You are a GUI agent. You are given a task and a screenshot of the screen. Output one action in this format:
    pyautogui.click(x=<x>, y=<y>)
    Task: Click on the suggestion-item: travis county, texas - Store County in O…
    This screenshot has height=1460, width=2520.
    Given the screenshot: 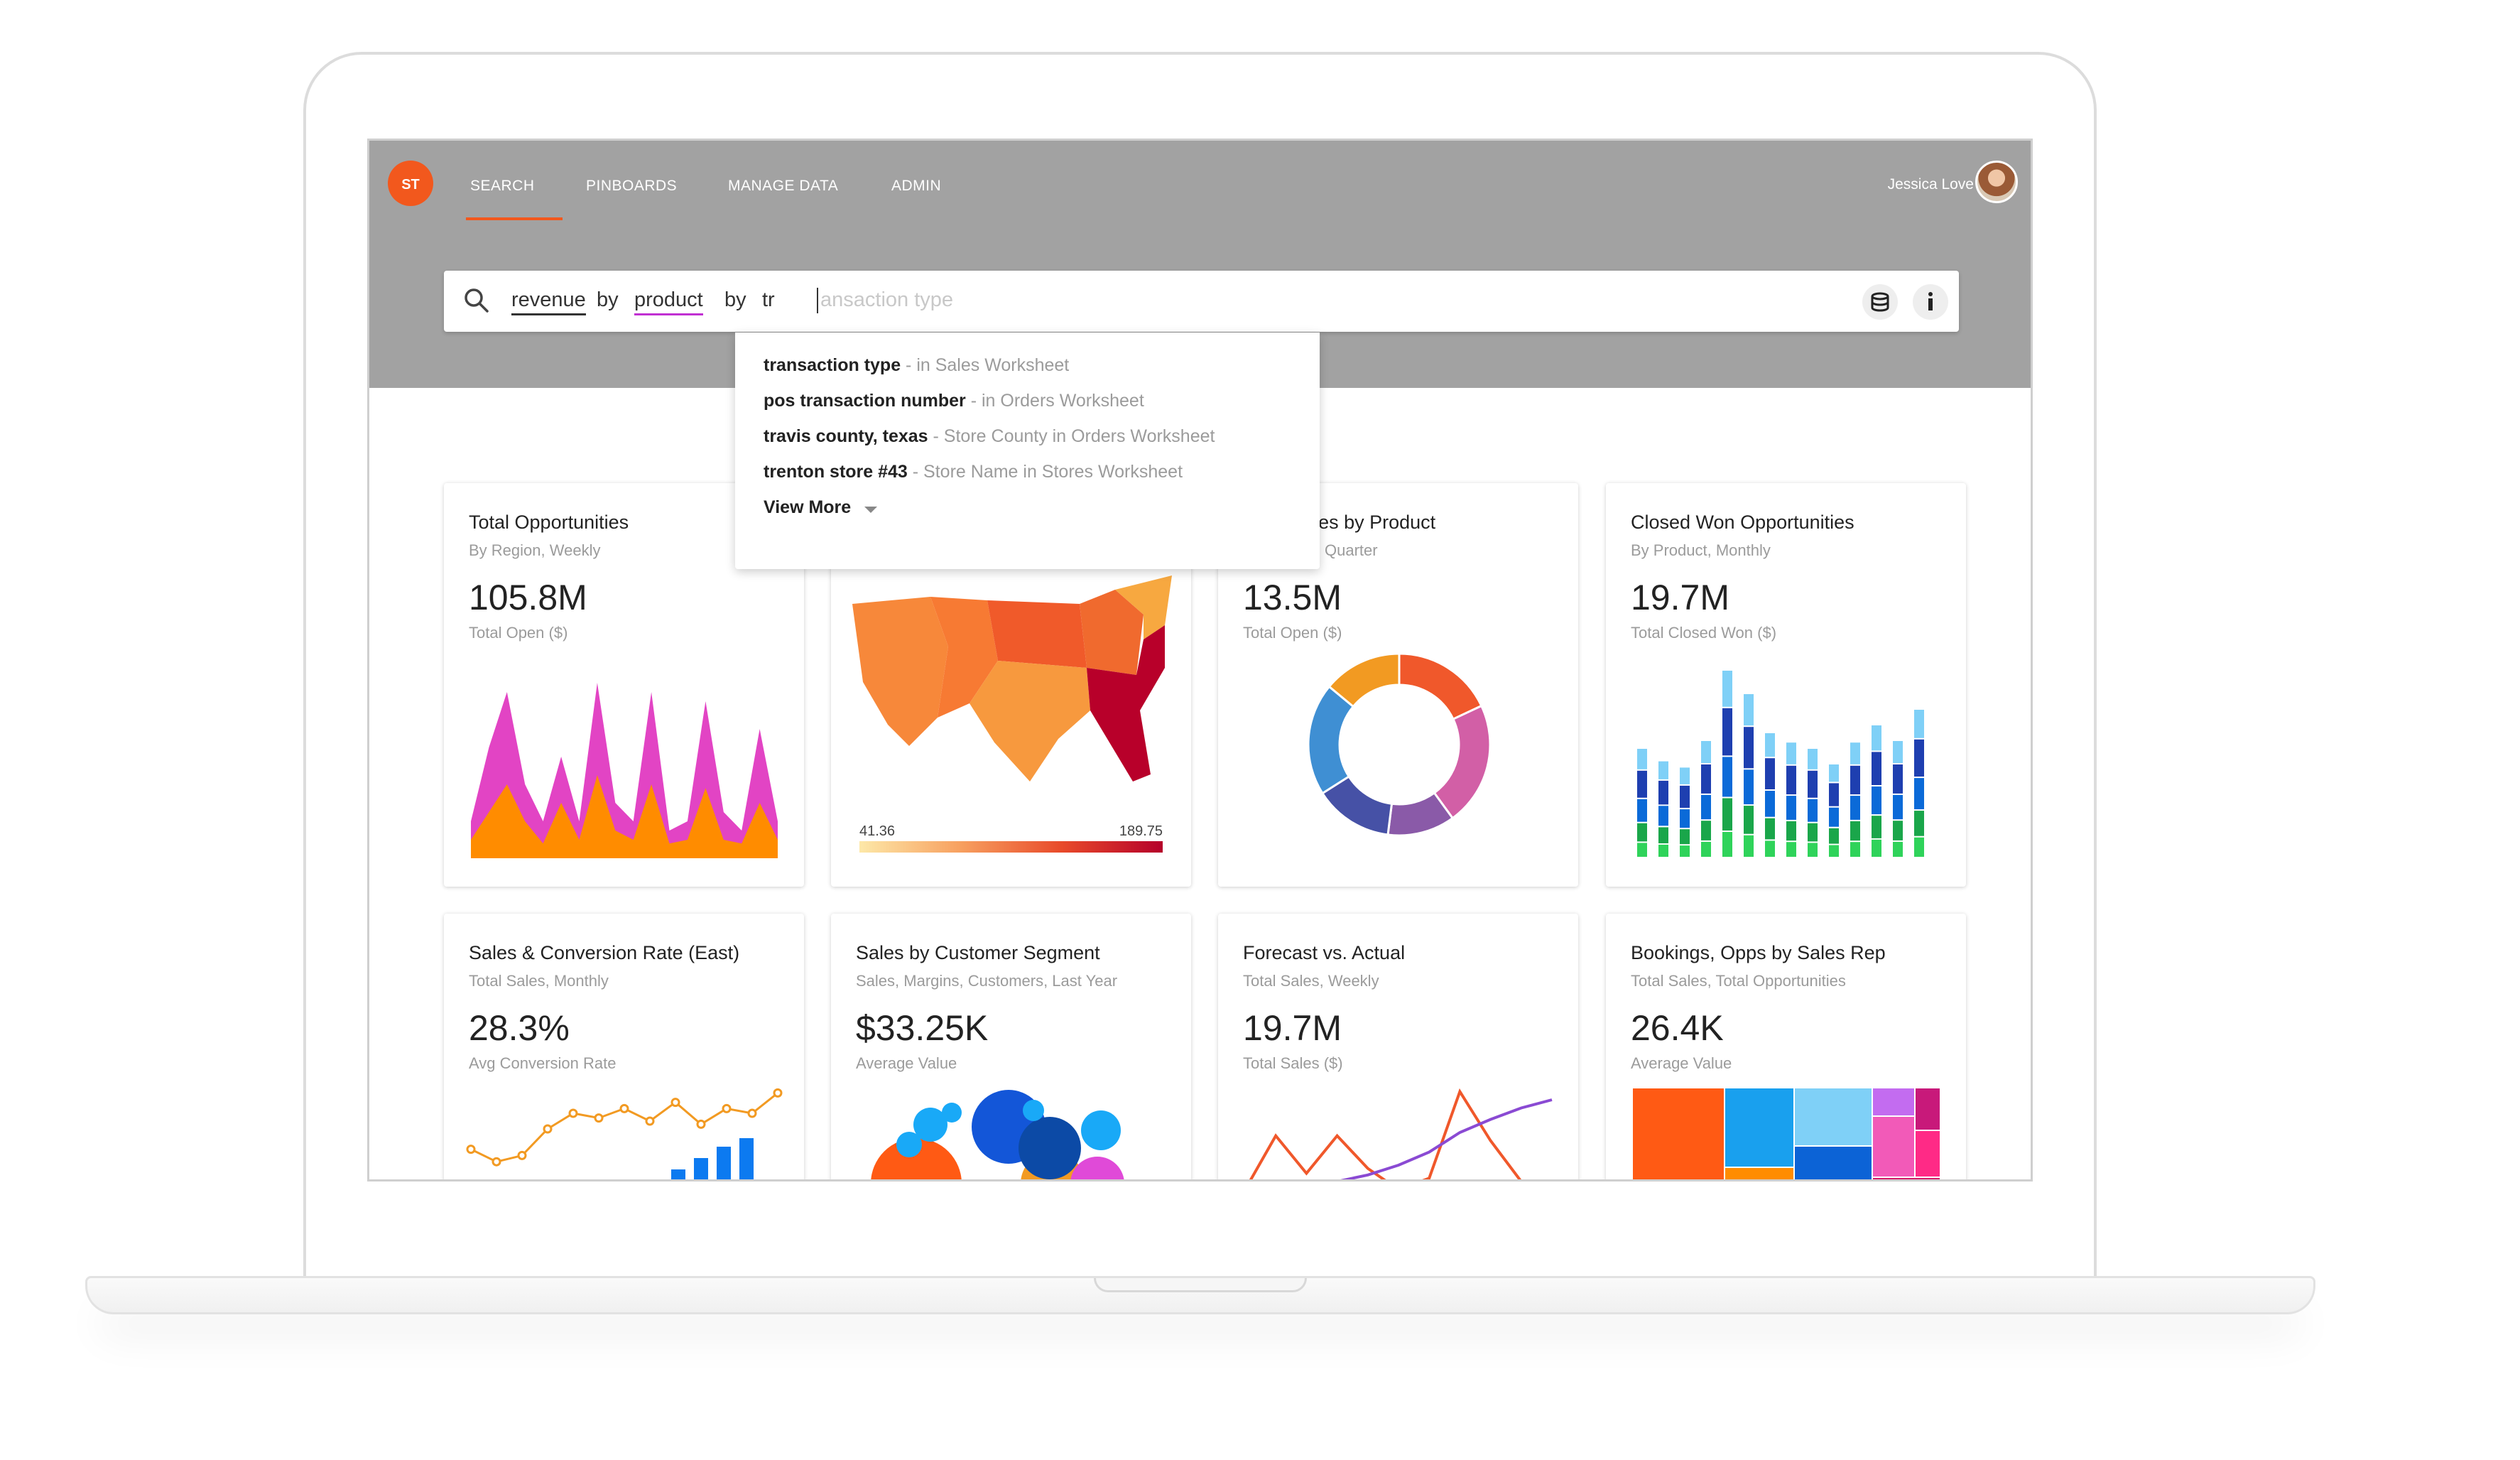 What is the action you would take?
    pyautogui.click(x=990, y=436)
    